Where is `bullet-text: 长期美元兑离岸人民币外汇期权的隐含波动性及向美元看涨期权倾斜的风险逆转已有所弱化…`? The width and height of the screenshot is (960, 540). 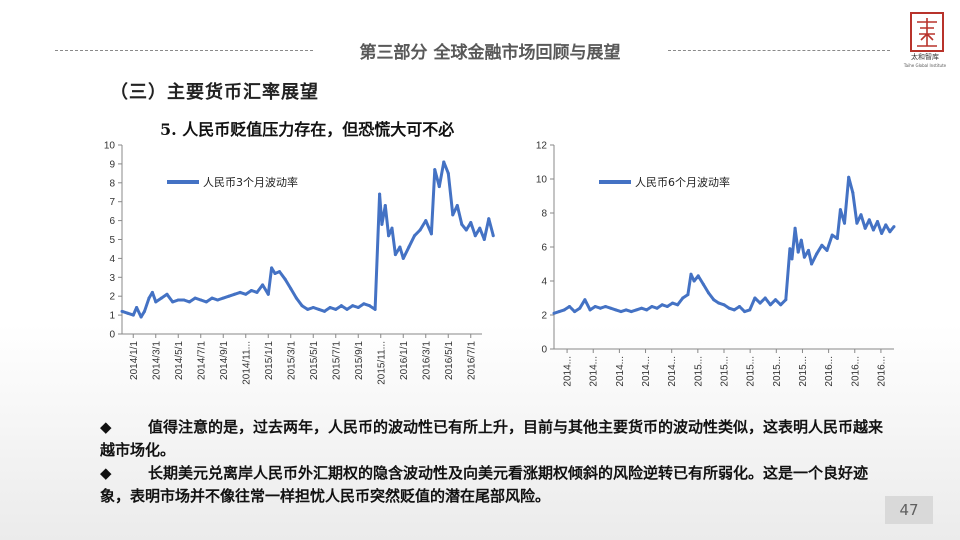
bullet-text: 长期美元兑离岸人民币外汇期权的隐含波动性及向美元看涨期权倾斜的风险逆转已有所弱化… is located at coordinates (484, 484).